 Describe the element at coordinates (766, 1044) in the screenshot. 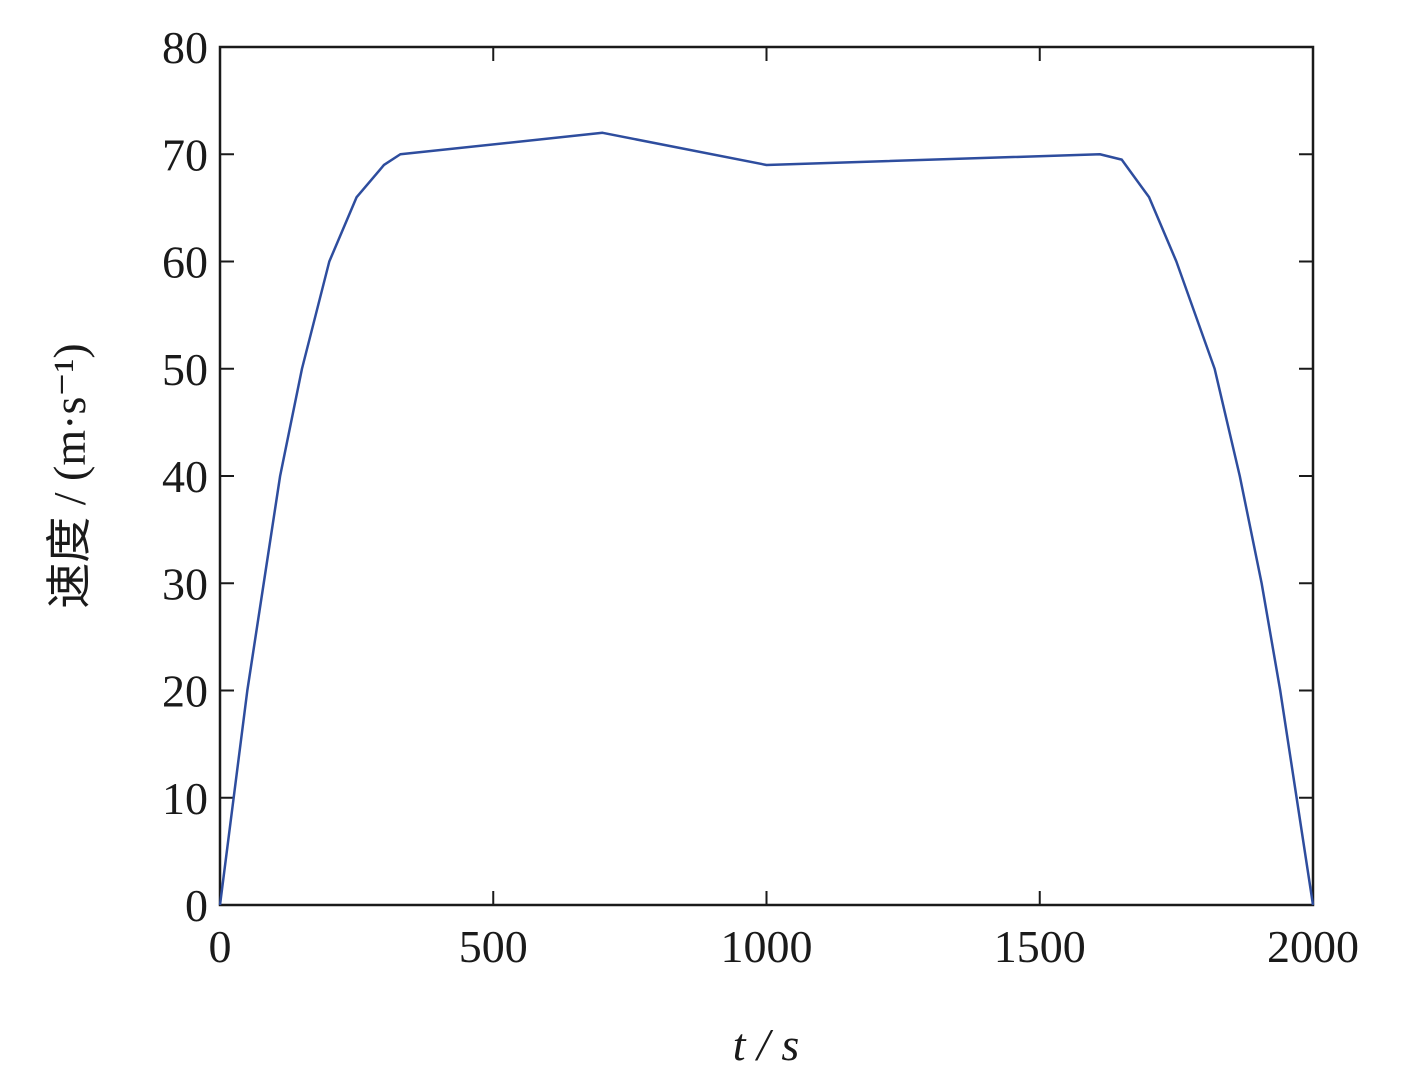

I see `x-axis-label: t / s` at that location.